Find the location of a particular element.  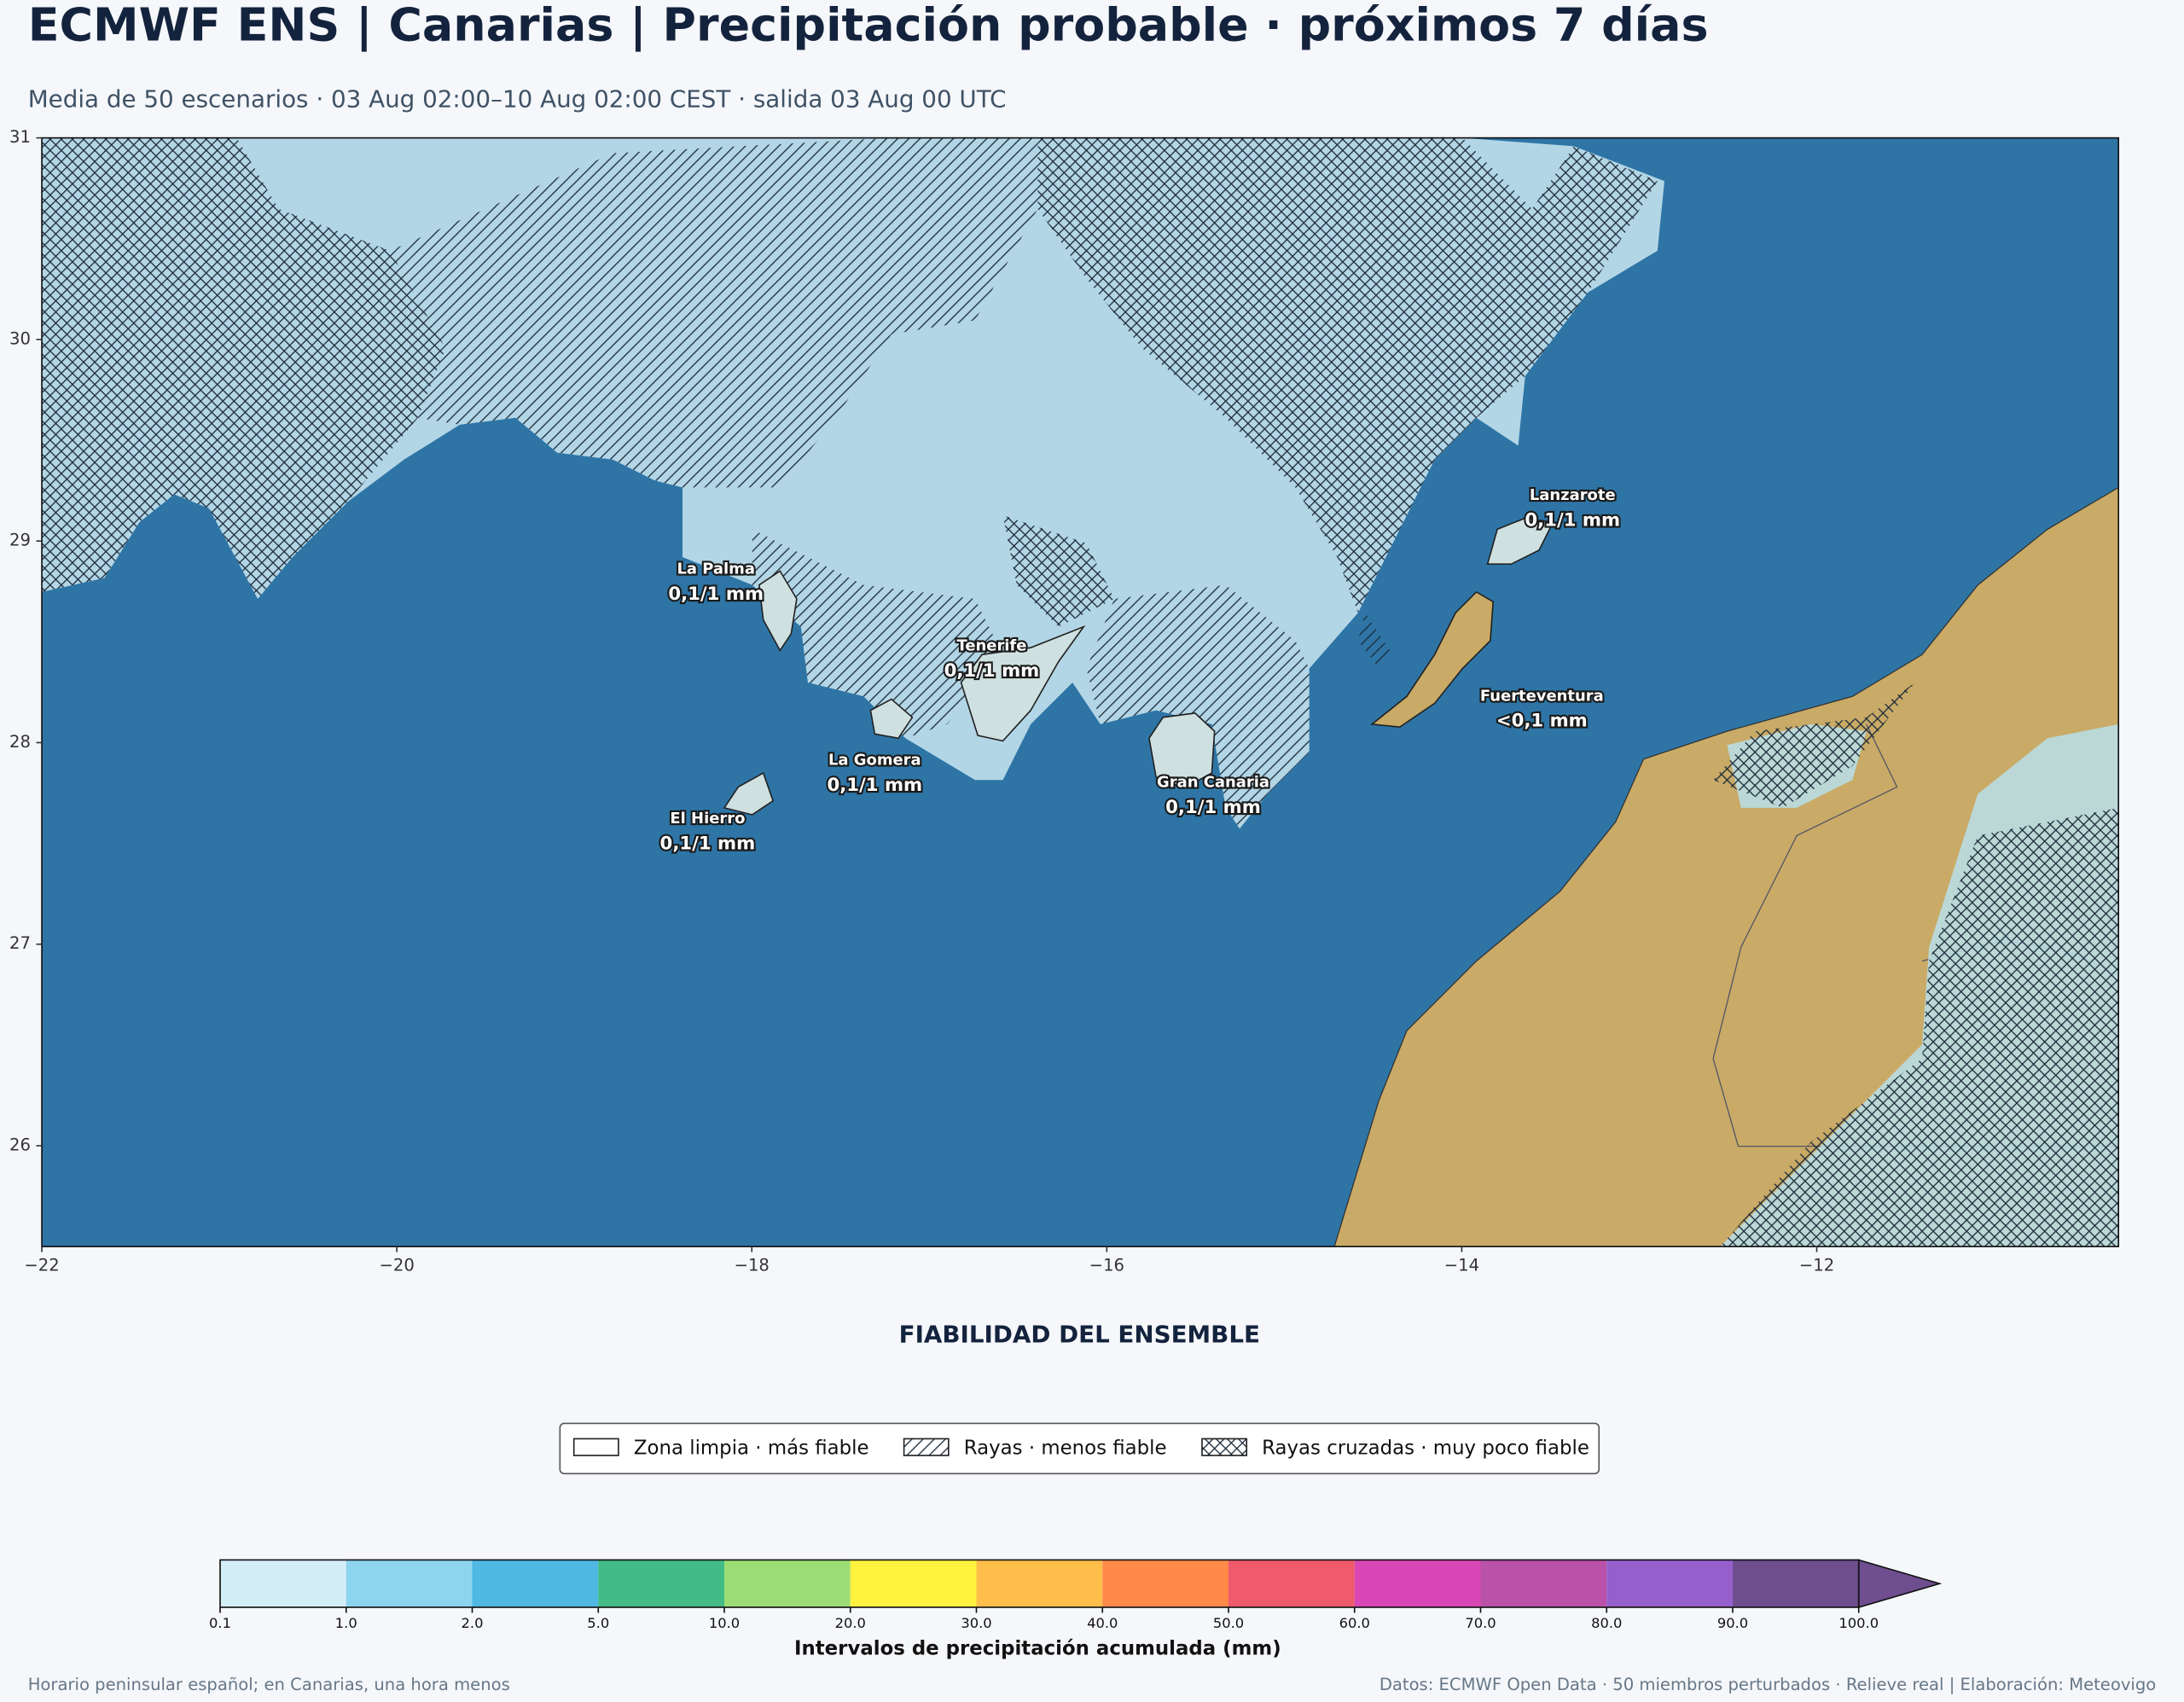

y-tick-label: 31 is located at coordinates (20, 137).